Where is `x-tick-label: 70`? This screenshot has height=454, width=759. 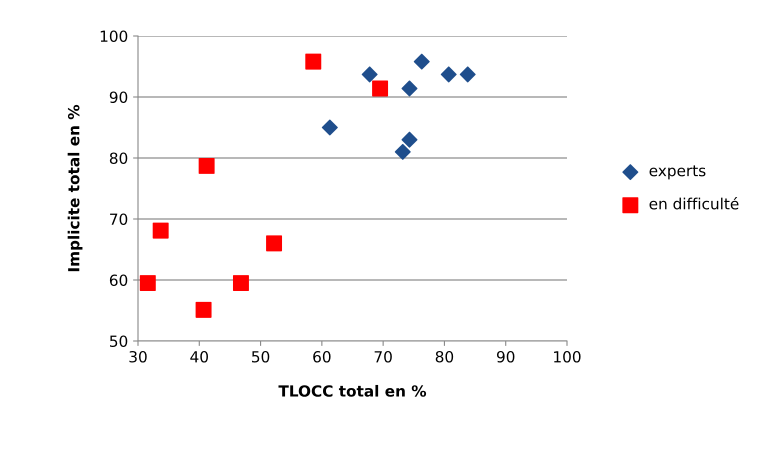
x-tick-label: 70 is located at coordinates (383, 356).